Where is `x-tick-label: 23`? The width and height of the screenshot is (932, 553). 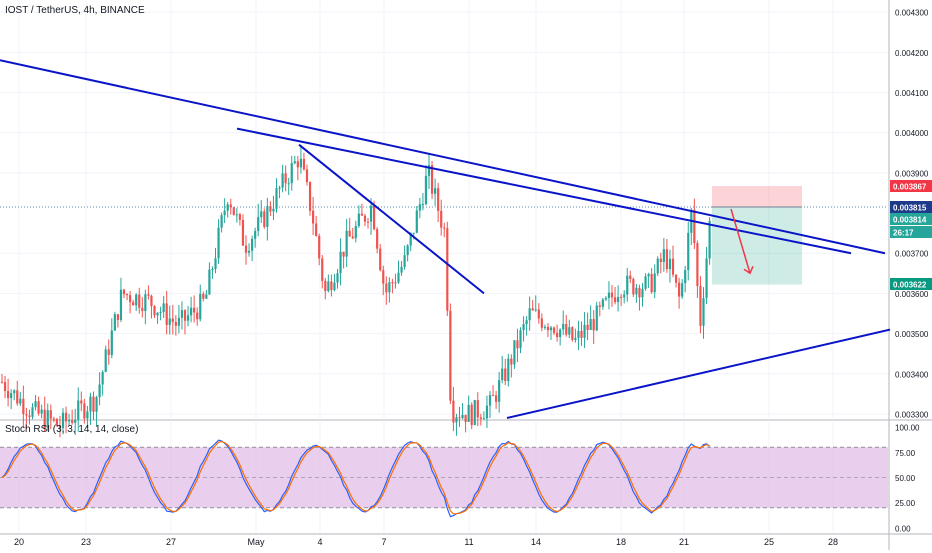 x-tick-label: 23 is located at coordinates (86, 542).